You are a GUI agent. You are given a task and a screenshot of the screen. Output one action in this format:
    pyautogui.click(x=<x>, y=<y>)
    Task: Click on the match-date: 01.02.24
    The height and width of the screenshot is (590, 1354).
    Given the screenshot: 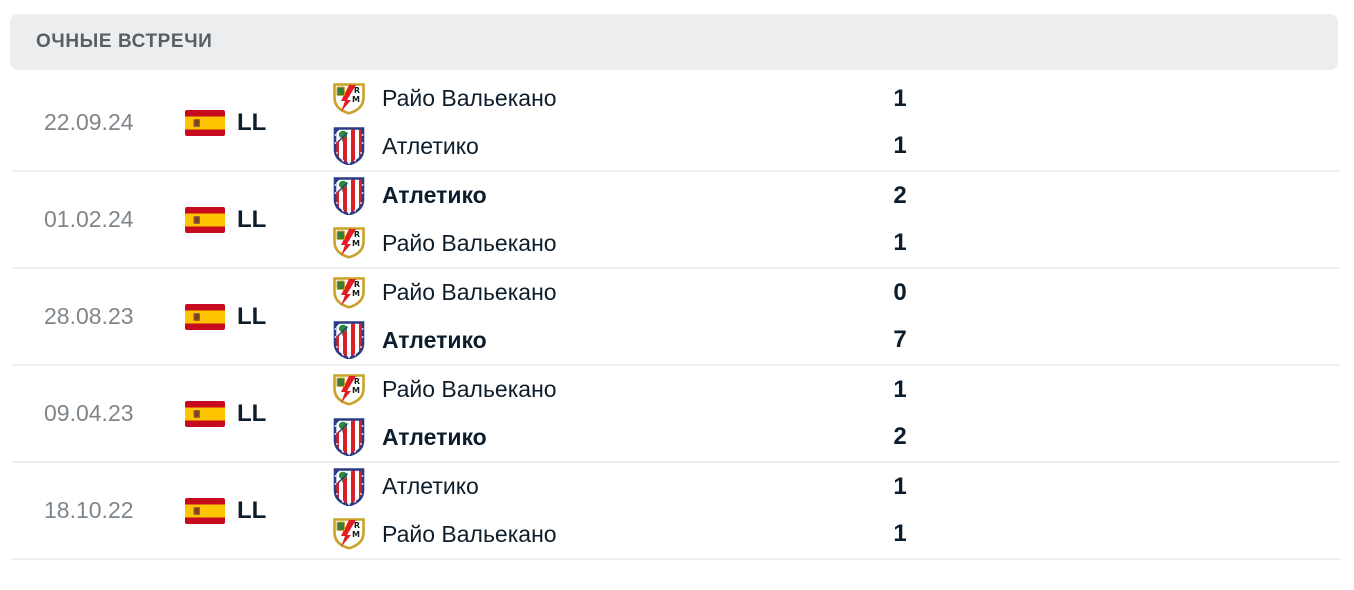 What is the action you would take?
    pyautogui.click(x=89, y=219)
    